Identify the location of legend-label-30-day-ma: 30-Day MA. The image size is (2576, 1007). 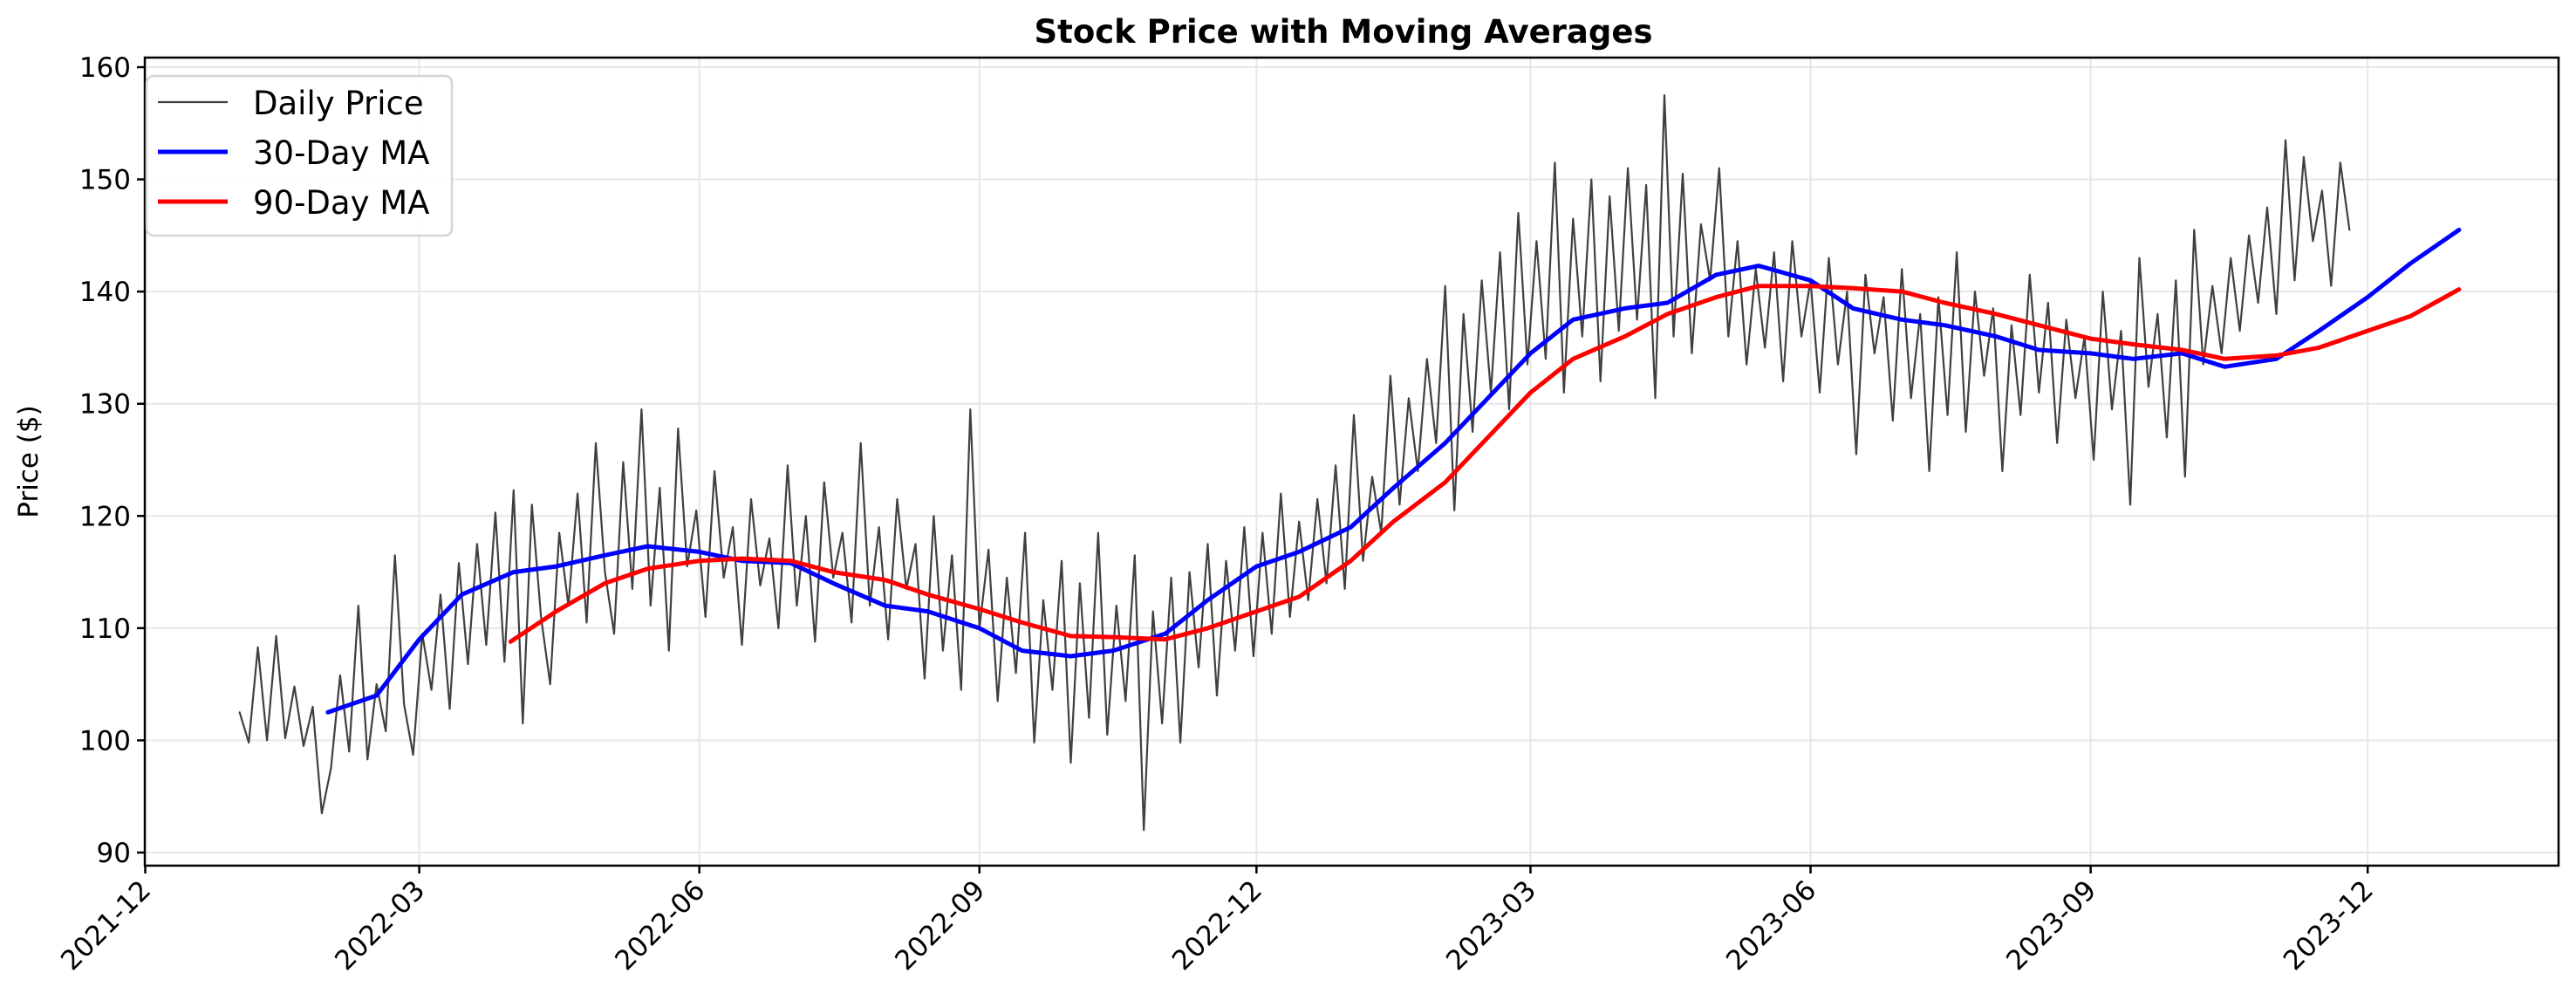
(341, 153).